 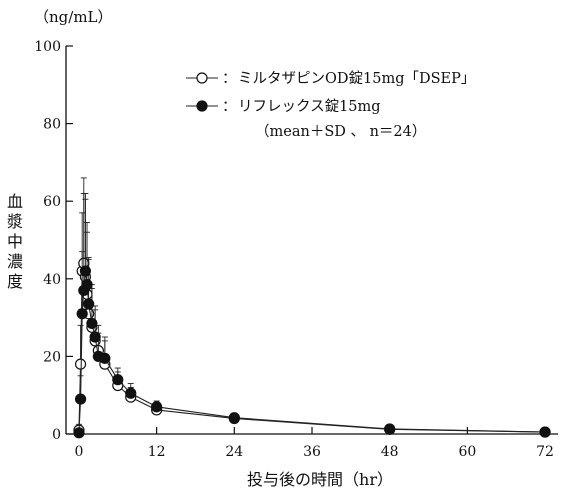 What do you see at coordinates (56, 435) in the screenshot?
I see `y-tick-label: 0` at bounding box center [56, 435].